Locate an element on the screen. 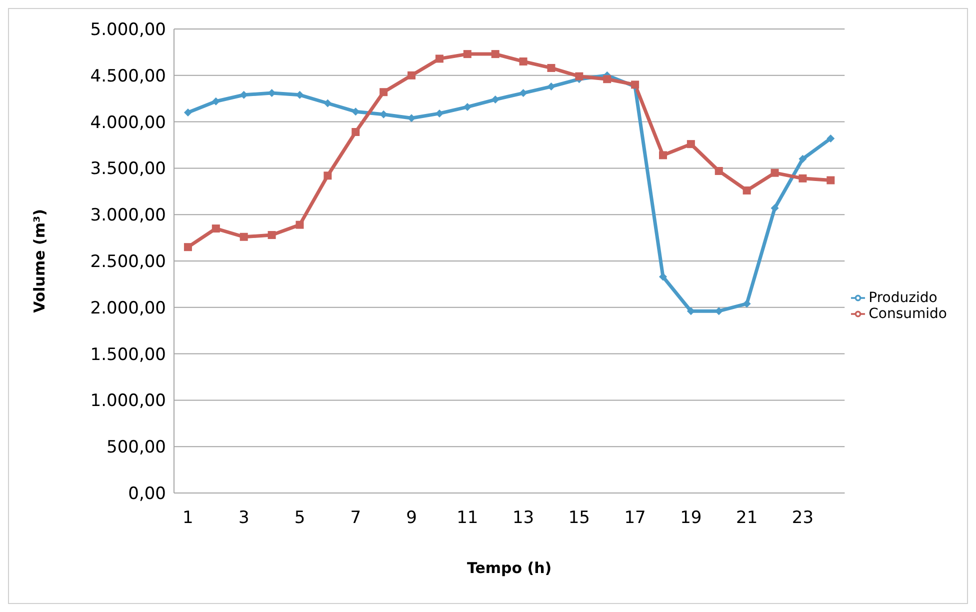 This screenshot has height=612, width=976. y-tick-label: 2.000,00 is located at coordinates (128, 308).